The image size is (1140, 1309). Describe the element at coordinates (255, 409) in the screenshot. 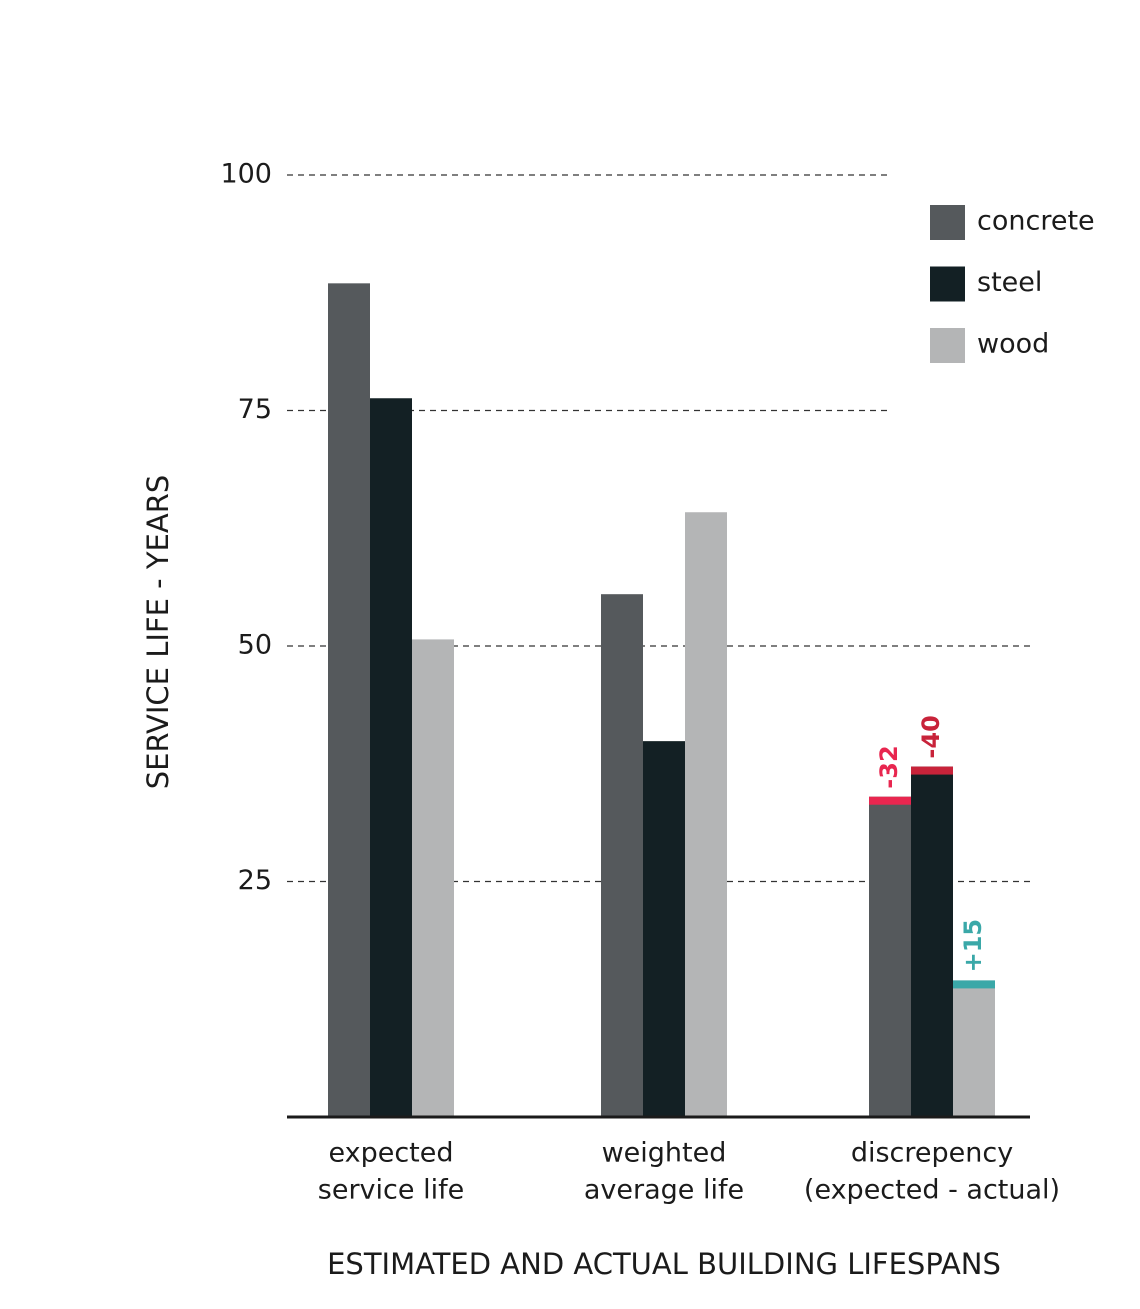

I see `y-tick-label: 75` at that location.